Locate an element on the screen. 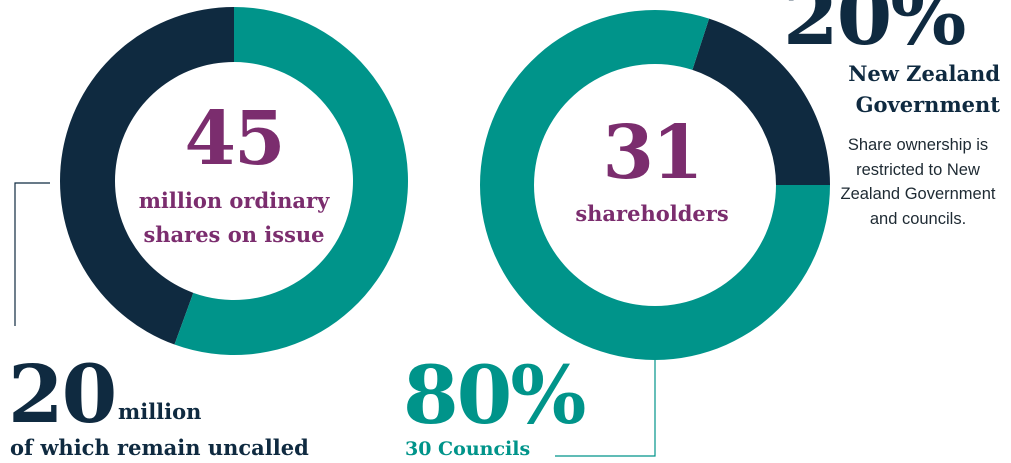 The image size is (1011, 463). segment-value: 20 is located at coordinates (62, 394).